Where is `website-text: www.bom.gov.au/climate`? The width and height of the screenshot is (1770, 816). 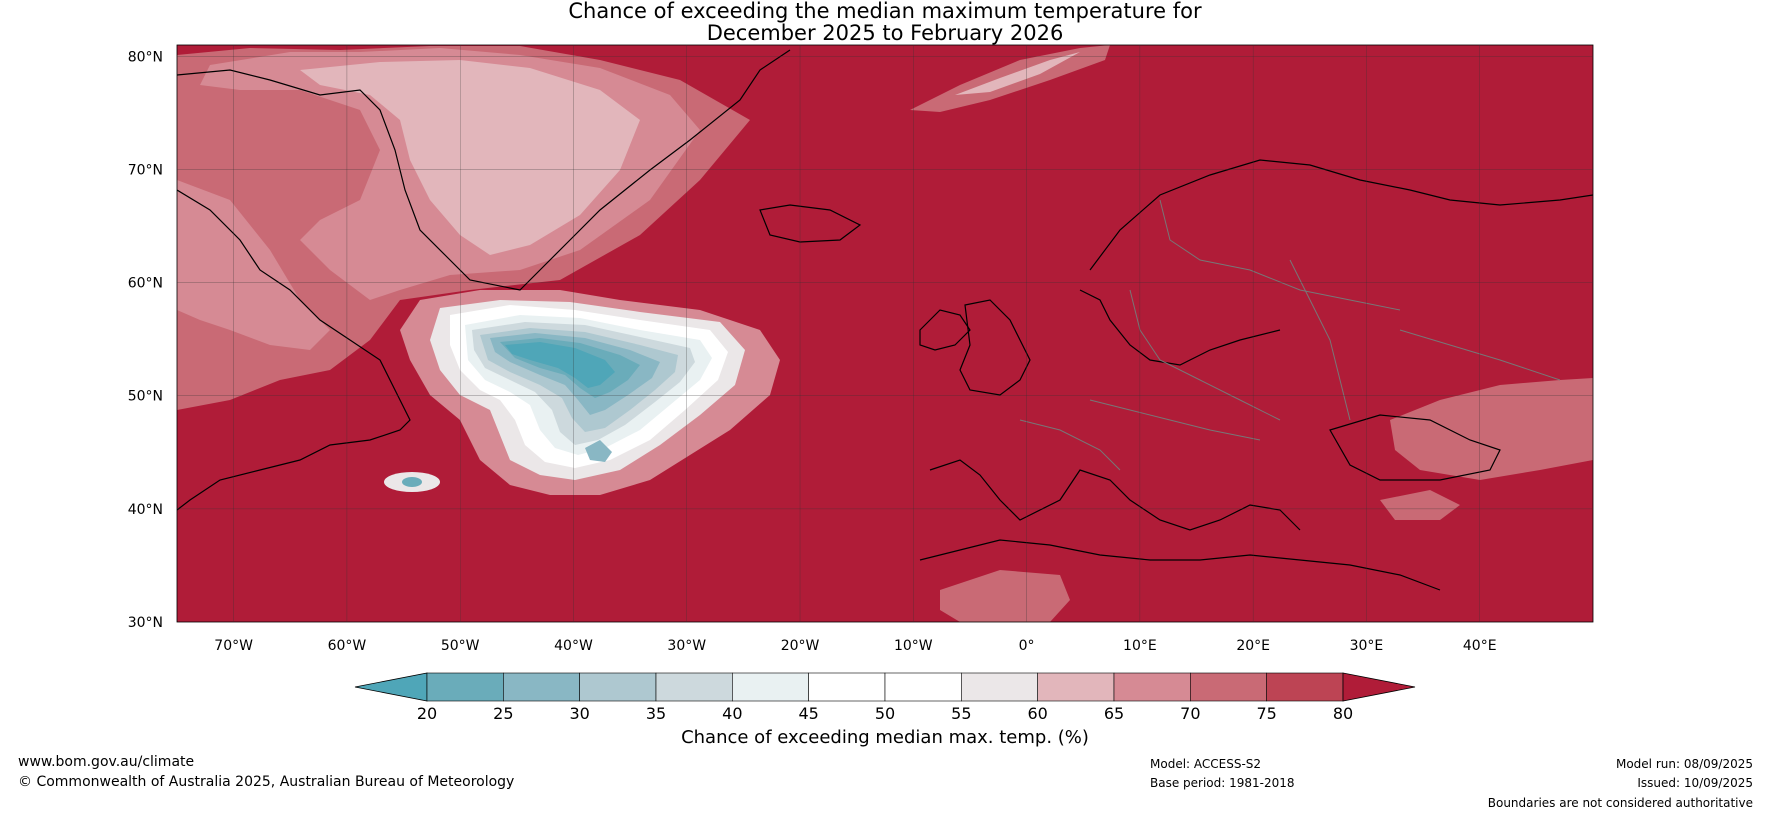
website-text: www.bom.gov.au/climate is located at coordinates (106, 762).